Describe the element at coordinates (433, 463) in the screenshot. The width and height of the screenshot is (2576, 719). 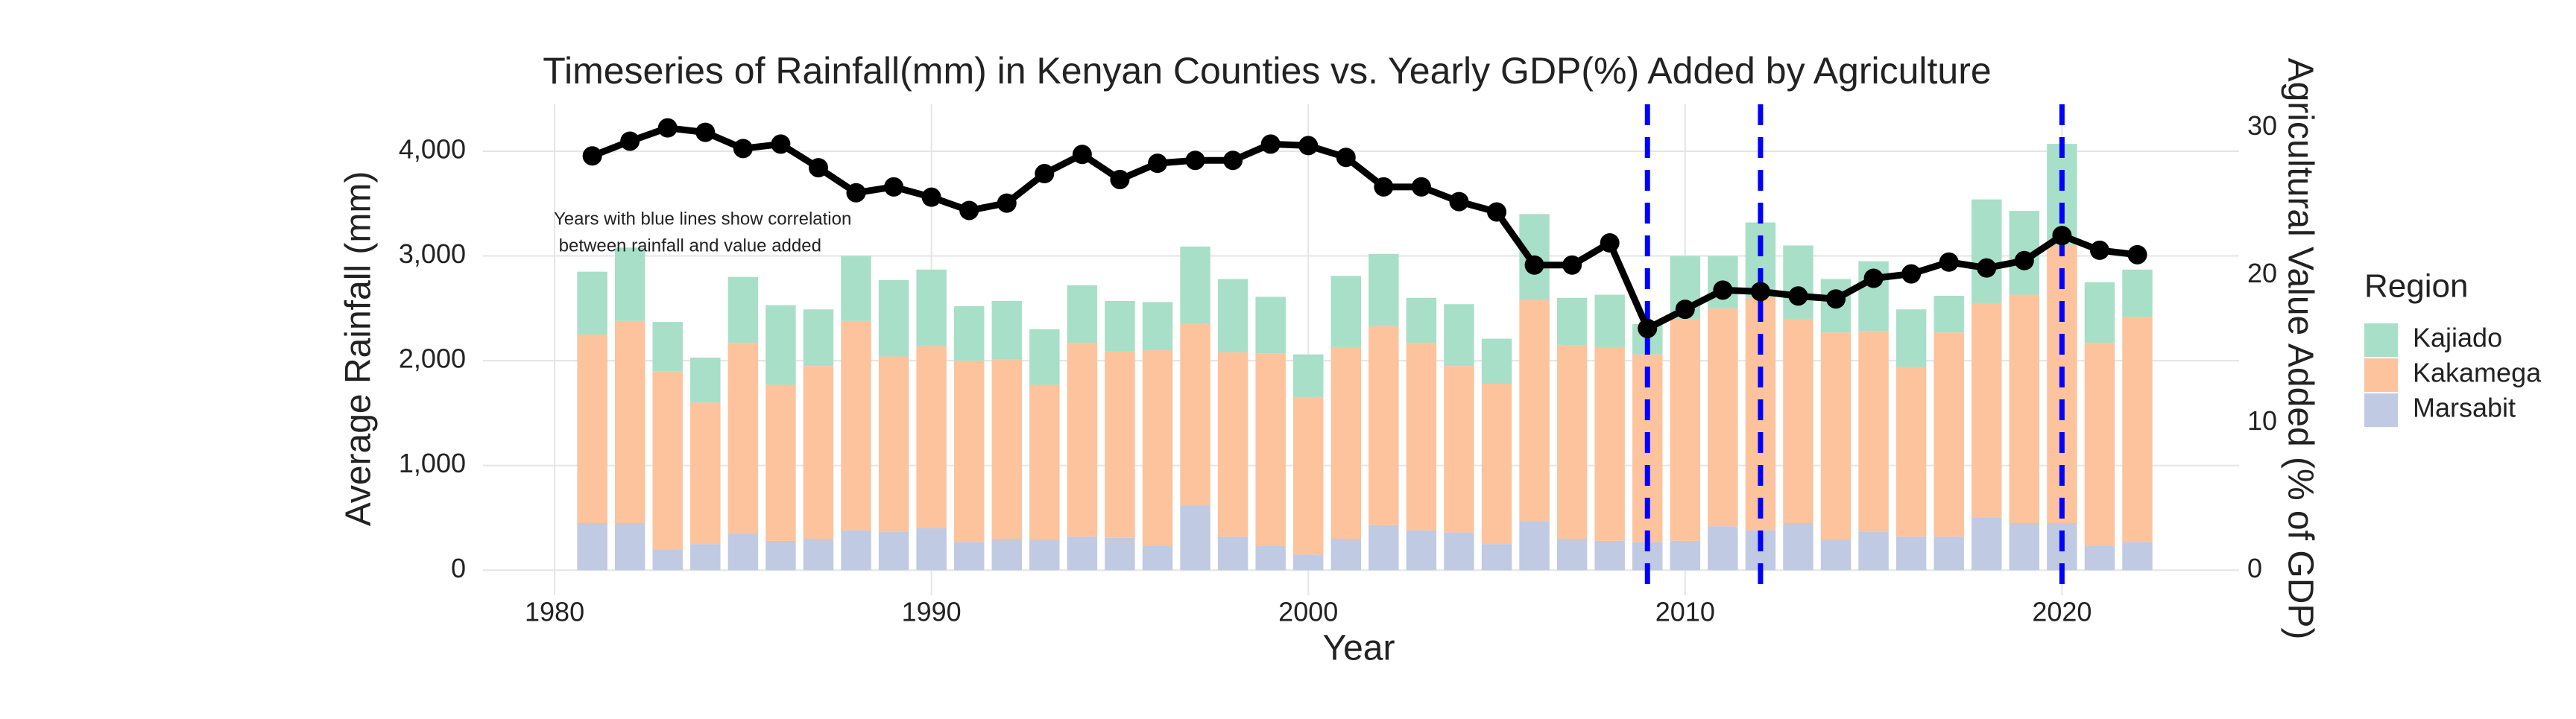
I see `y-tick-label: 1,000` at that location.